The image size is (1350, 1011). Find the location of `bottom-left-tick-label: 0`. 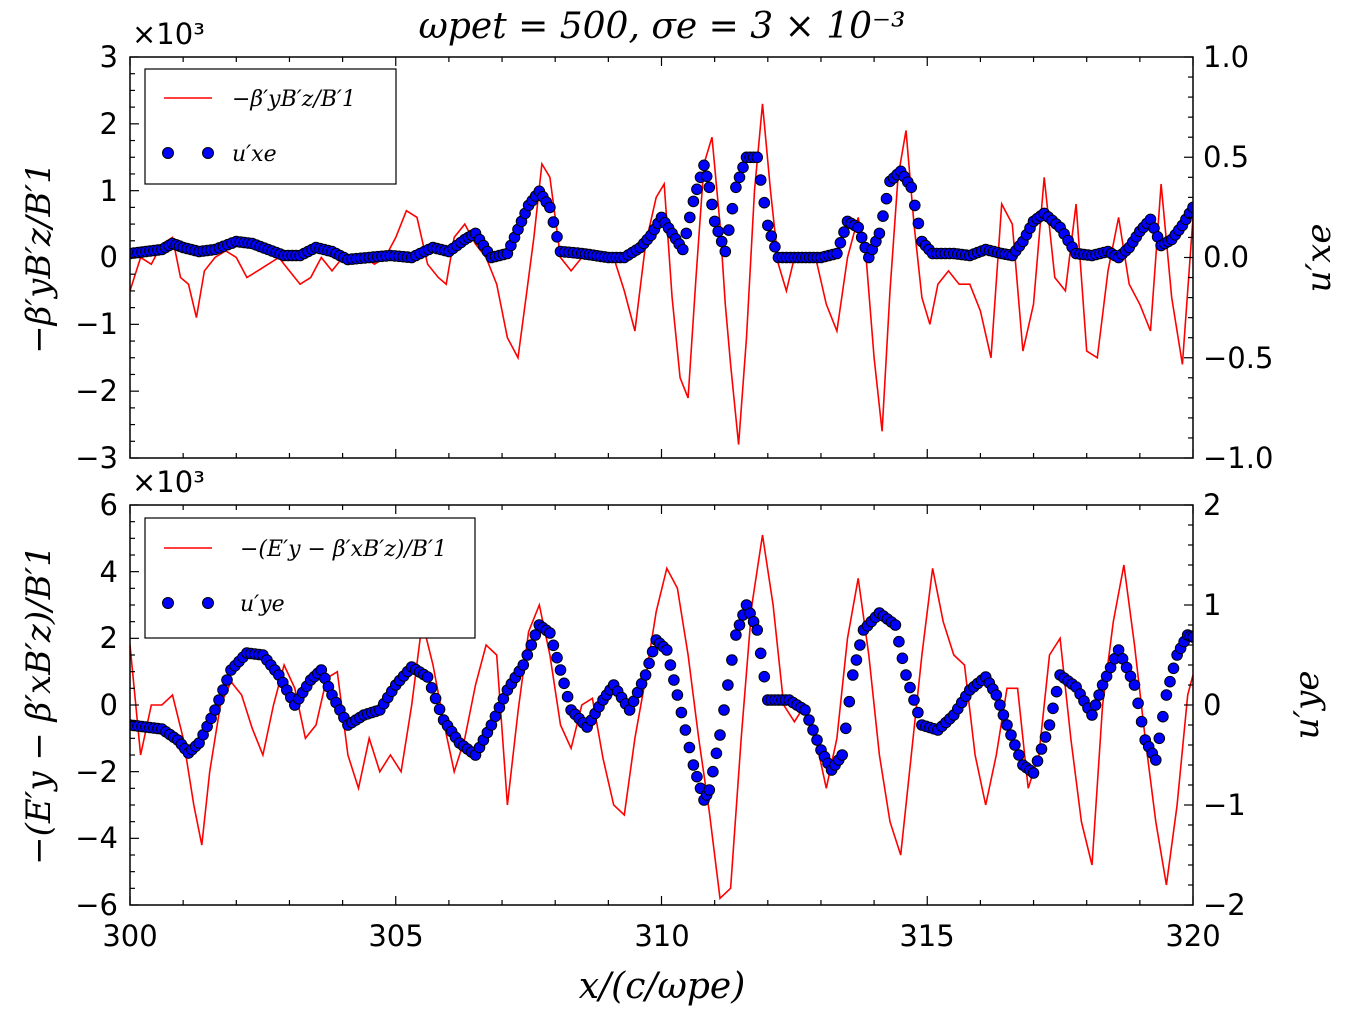

bottom-left-tick-label: 0 is located at coordinates (109, 705).